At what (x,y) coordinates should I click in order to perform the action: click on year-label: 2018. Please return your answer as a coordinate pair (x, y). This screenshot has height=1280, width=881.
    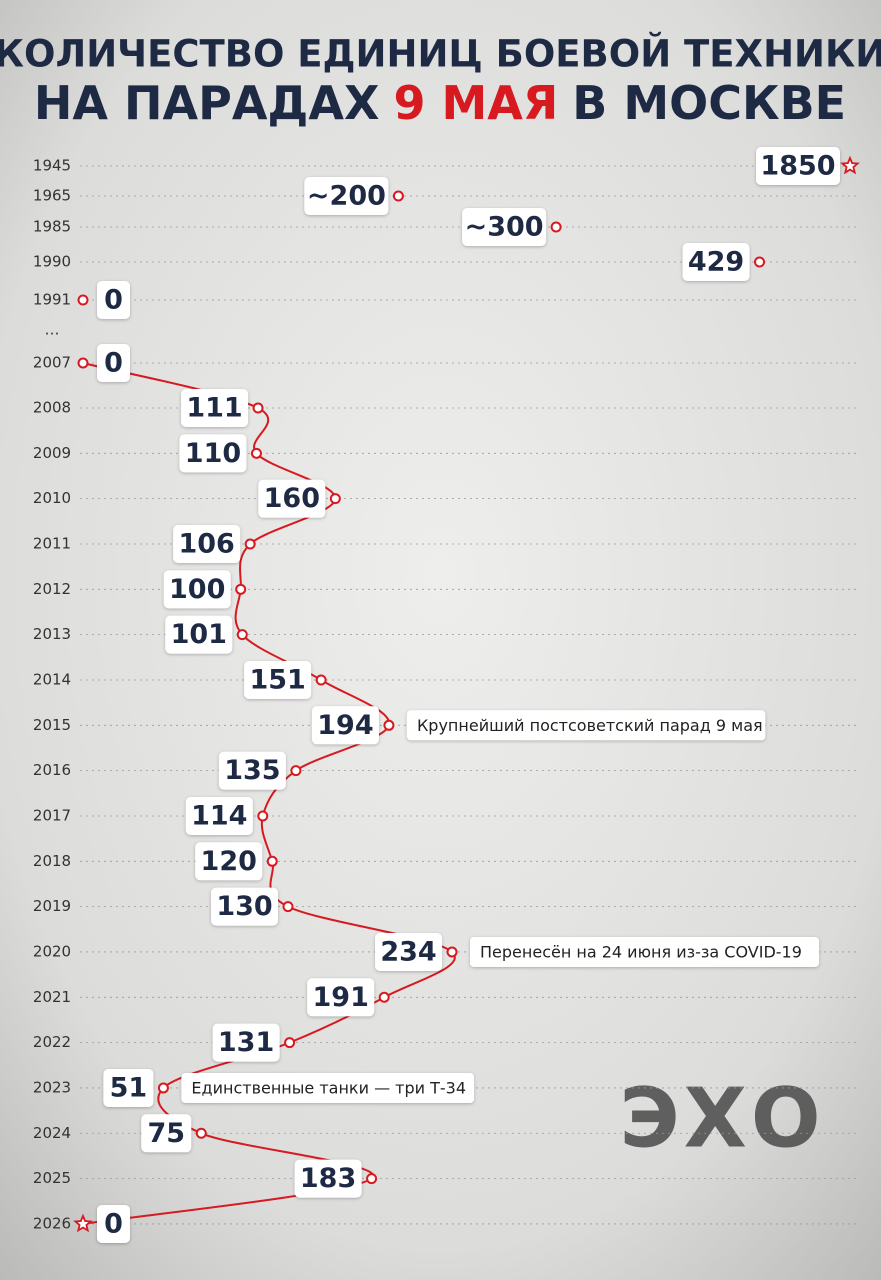
    Looking at the image, I should click on (52, 861).